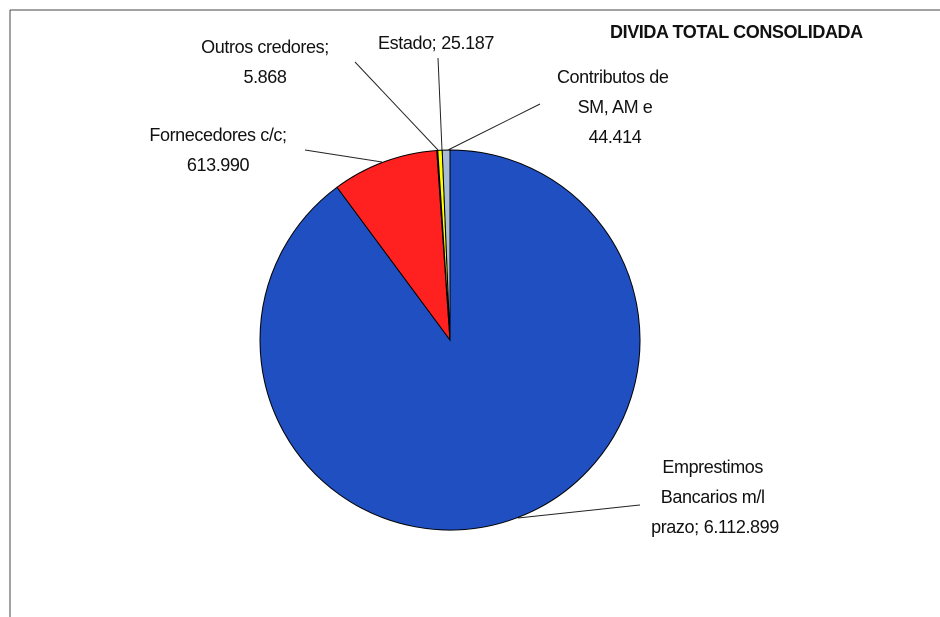 The height and width of the screenshot is (617, 940). I want to click on slice-label: Fornecedores c/c;, so click(217, 135).